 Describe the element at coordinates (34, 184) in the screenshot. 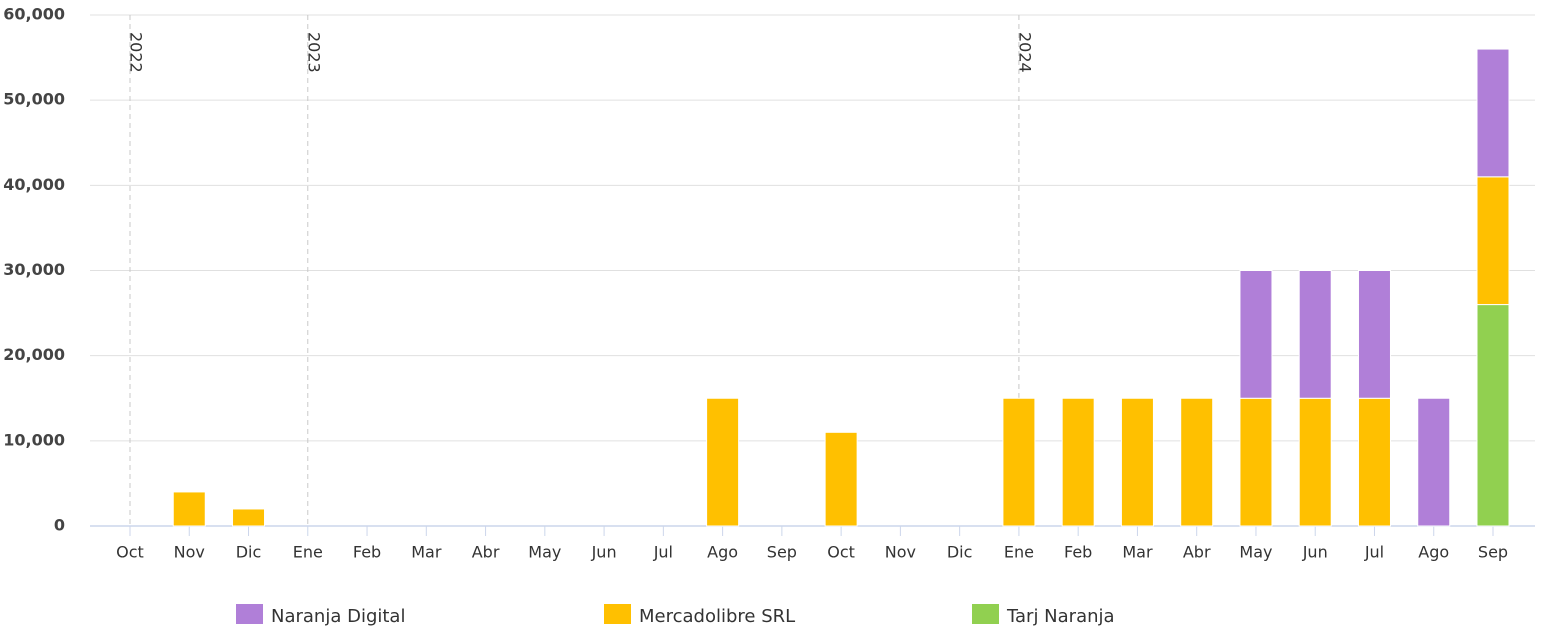

I see `y-tick-label: 40,000` at that location.